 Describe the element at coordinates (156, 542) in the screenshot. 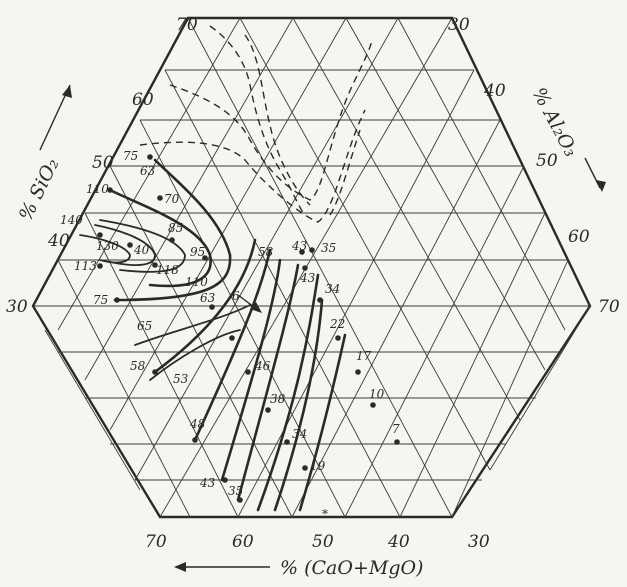

I see `tick-bottom-70: 70` at that location.